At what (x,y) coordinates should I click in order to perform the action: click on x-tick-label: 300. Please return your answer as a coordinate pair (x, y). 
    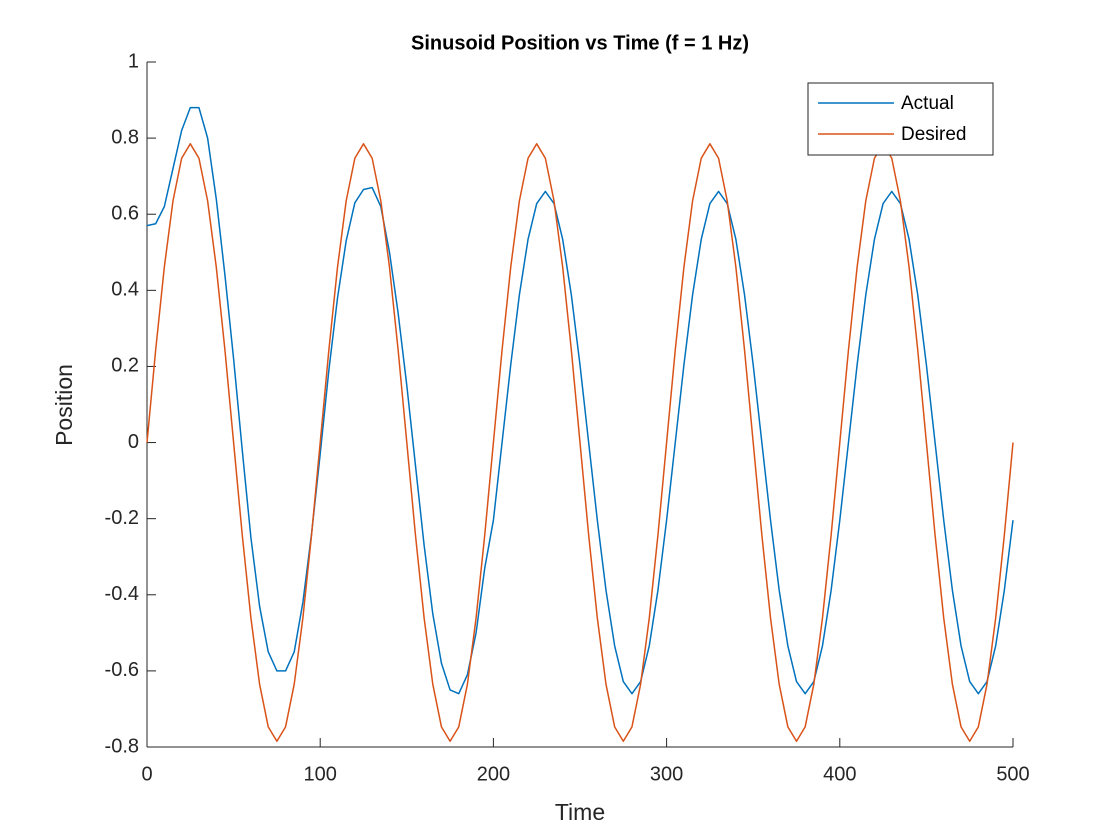
    Looking at the image, I should click on (666, 774).